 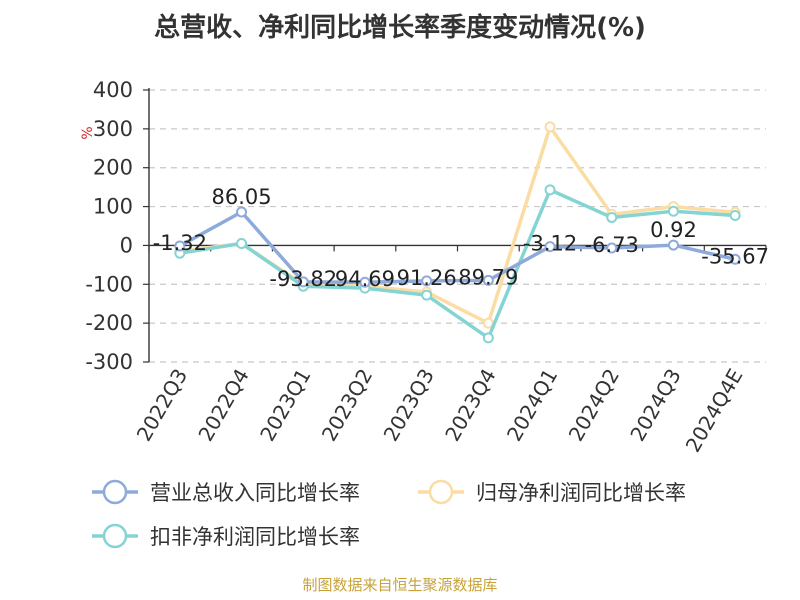 I want to click on x-tick-label: 2023Q3, so click(x=409, y=405).